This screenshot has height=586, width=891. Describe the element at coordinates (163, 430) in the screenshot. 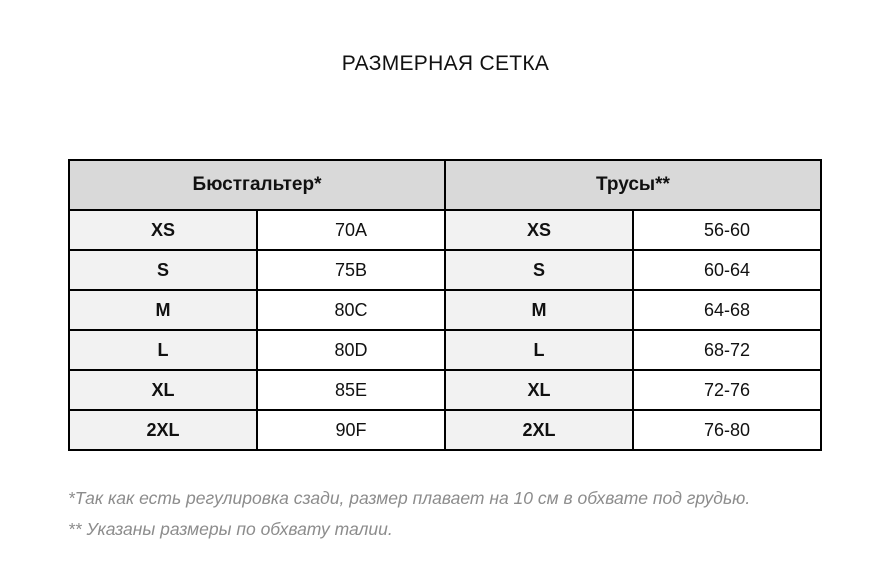

I see `bra-size-cell: 2XL` at that location.